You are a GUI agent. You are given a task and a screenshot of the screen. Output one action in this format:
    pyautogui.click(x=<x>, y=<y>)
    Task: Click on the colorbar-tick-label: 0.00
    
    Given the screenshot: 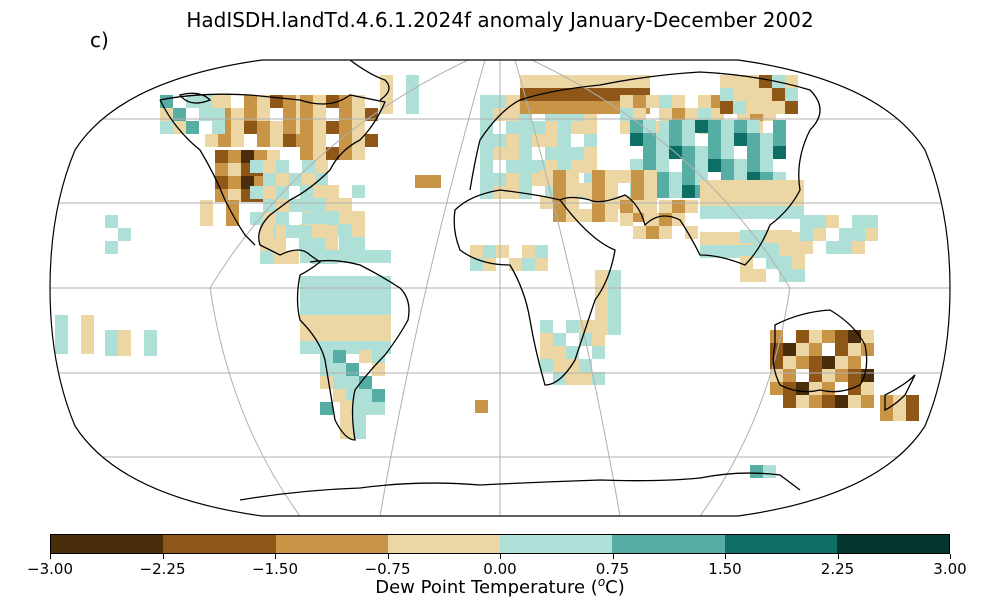 What is the action you would take?
    pyautogui.click(x=500, y=569)
    